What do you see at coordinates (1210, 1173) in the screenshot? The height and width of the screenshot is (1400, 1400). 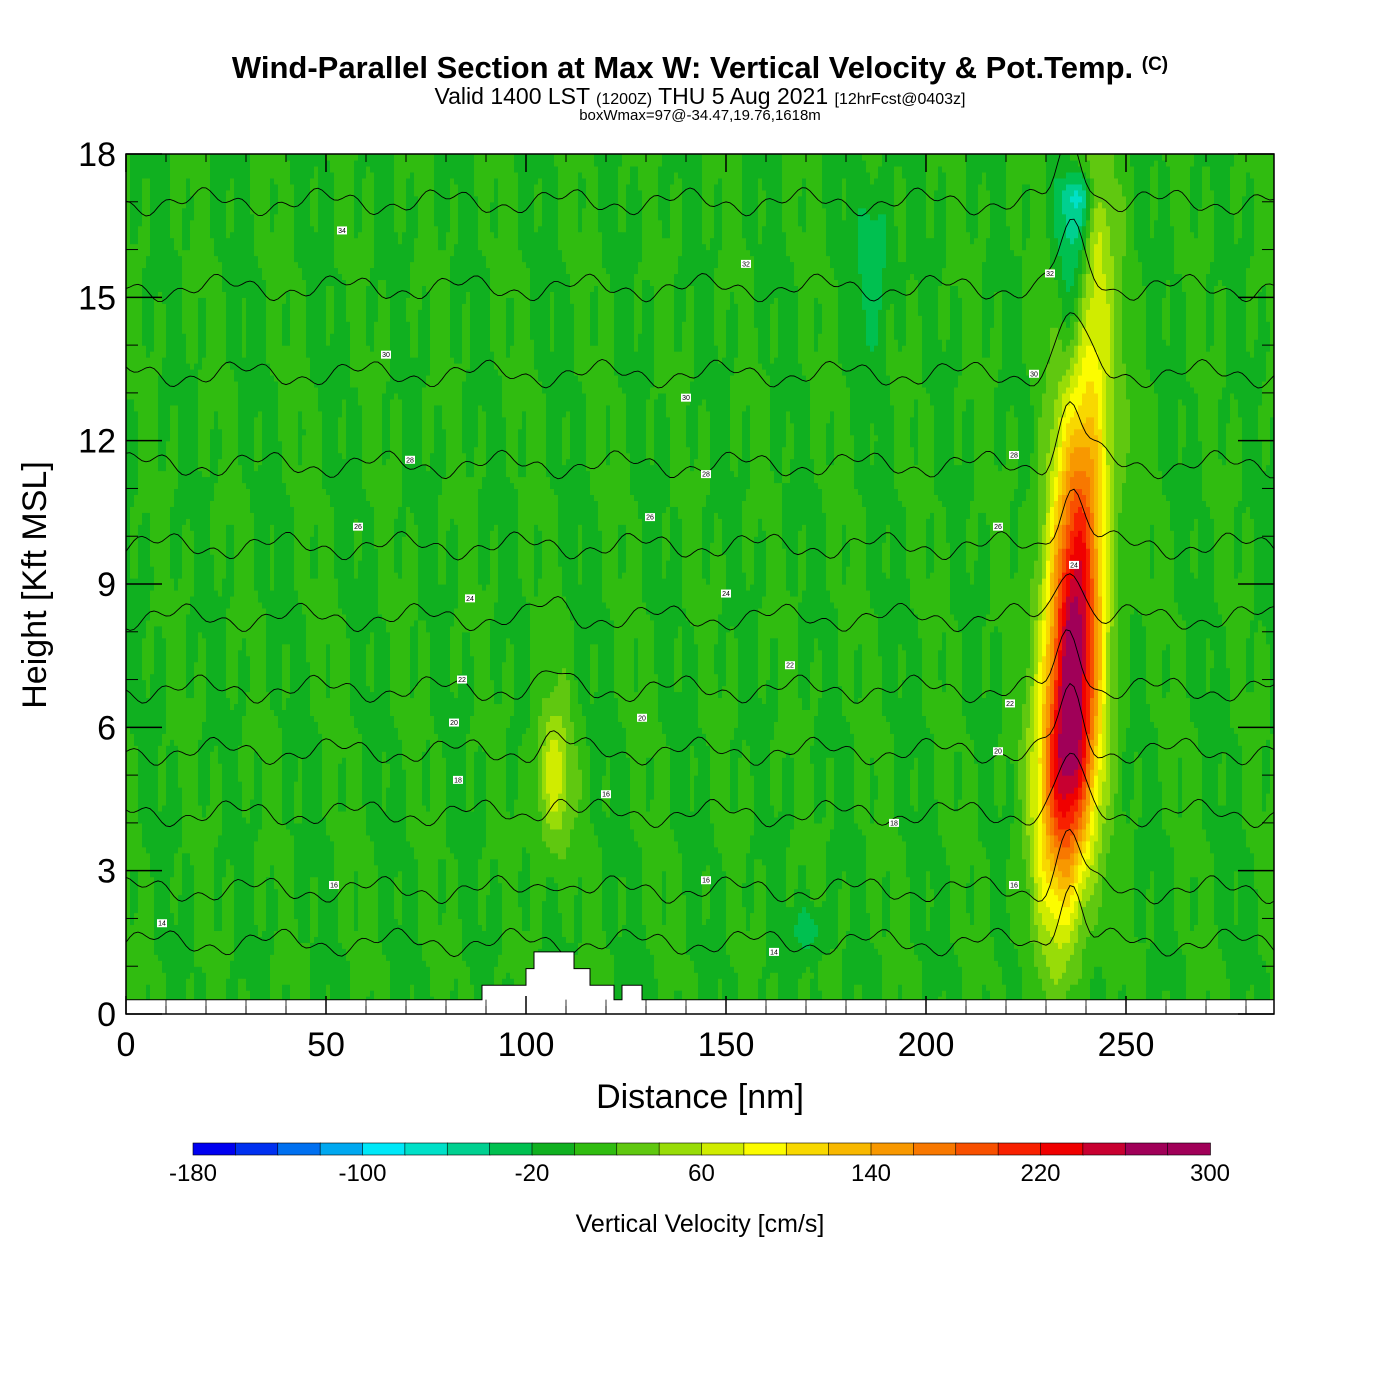 I see `colorbar-tick-label: 300` at bounding box center [1210, 1173].